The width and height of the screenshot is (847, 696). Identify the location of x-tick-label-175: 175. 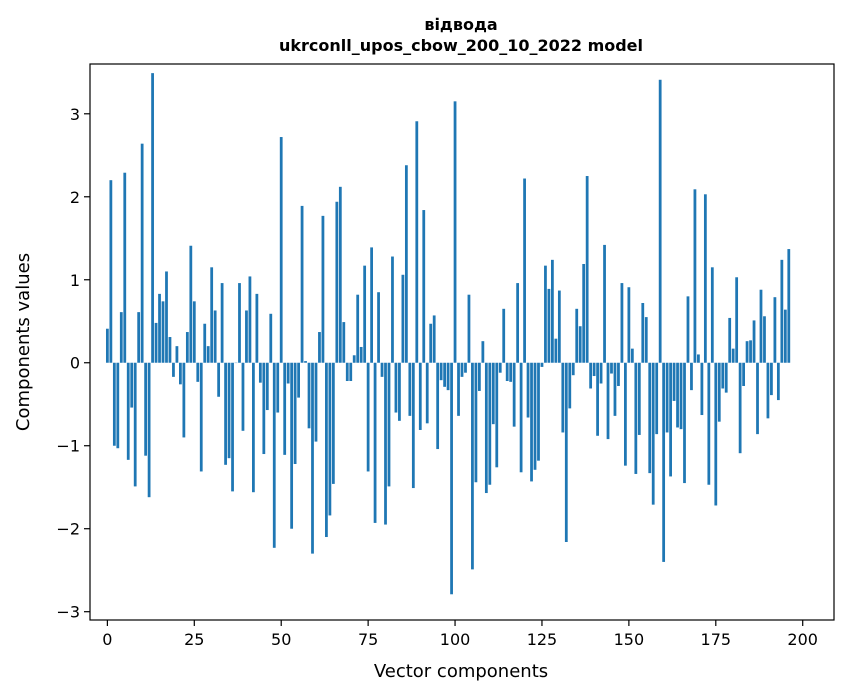
(716, 639).